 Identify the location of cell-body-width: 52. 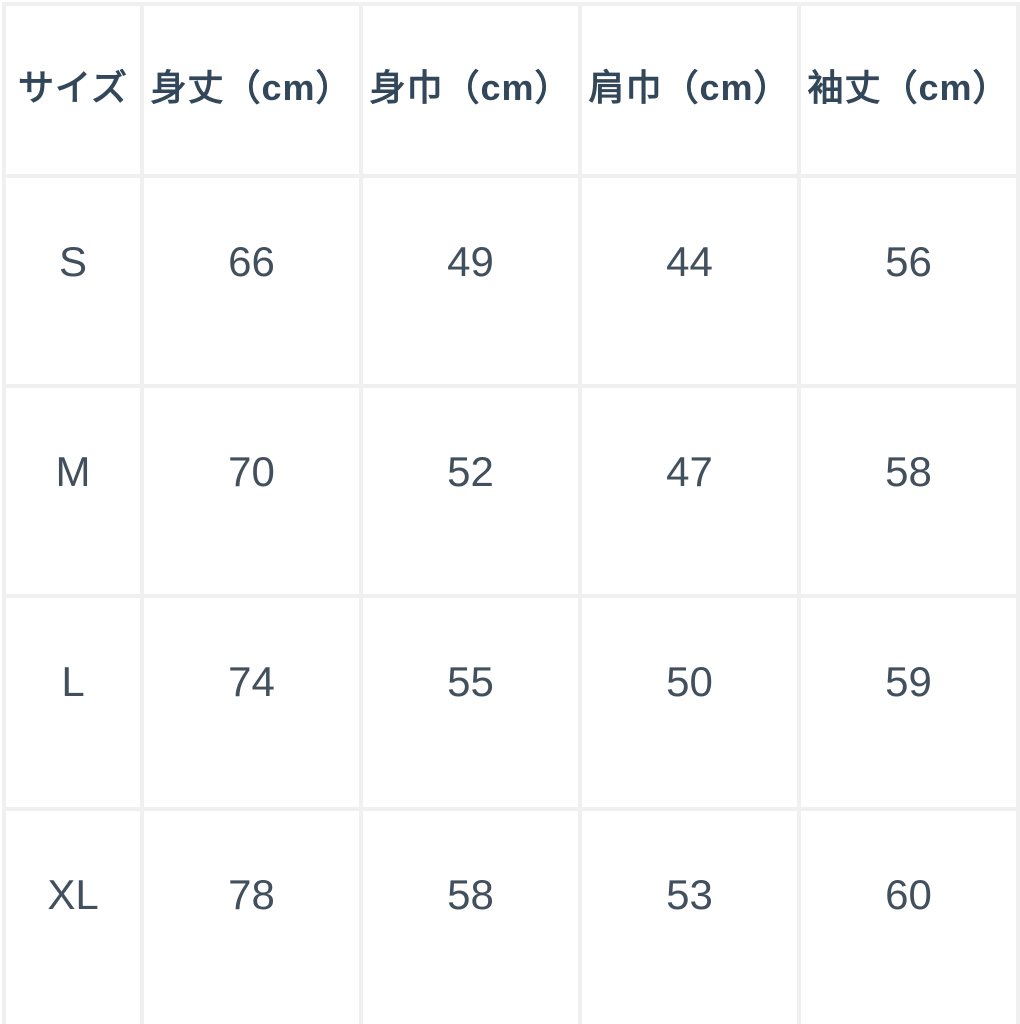
(470, 491).